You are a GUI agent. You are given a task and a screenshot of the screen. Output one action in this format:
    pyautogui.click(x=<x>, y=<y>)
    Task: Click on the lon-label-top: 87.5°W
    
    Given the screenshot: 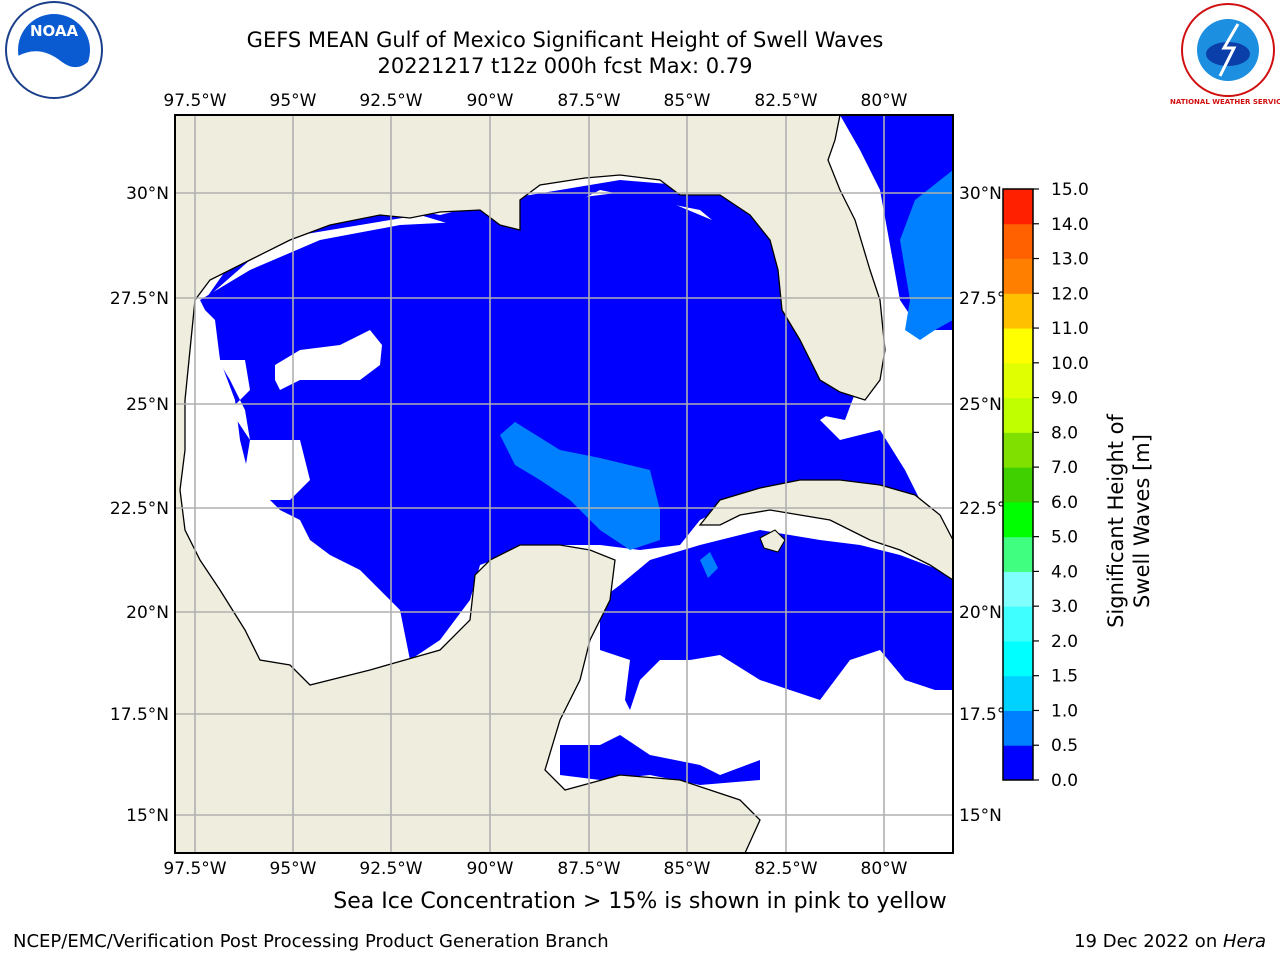 What is the action you would take?
    pyautogui.click(x=588, y=101)
    